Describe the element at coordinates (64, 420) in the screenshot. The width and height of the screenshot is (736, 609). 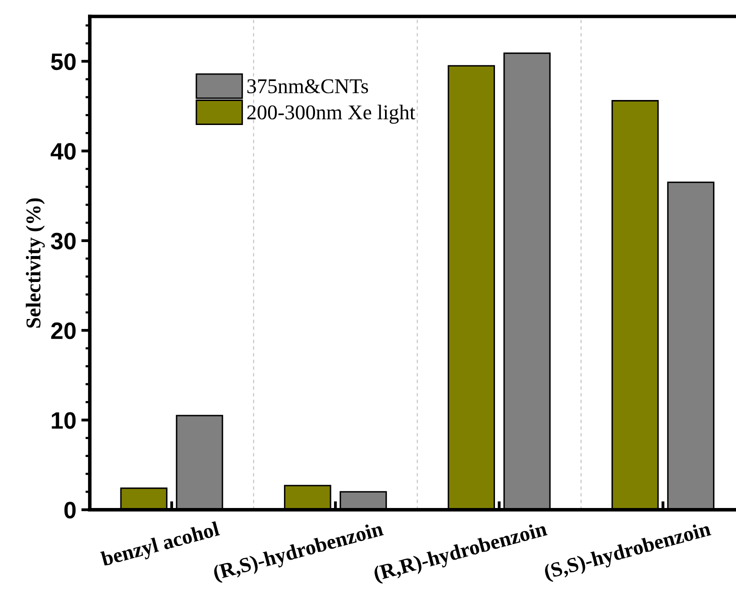
I see `y-tick-label: 10` at that location.